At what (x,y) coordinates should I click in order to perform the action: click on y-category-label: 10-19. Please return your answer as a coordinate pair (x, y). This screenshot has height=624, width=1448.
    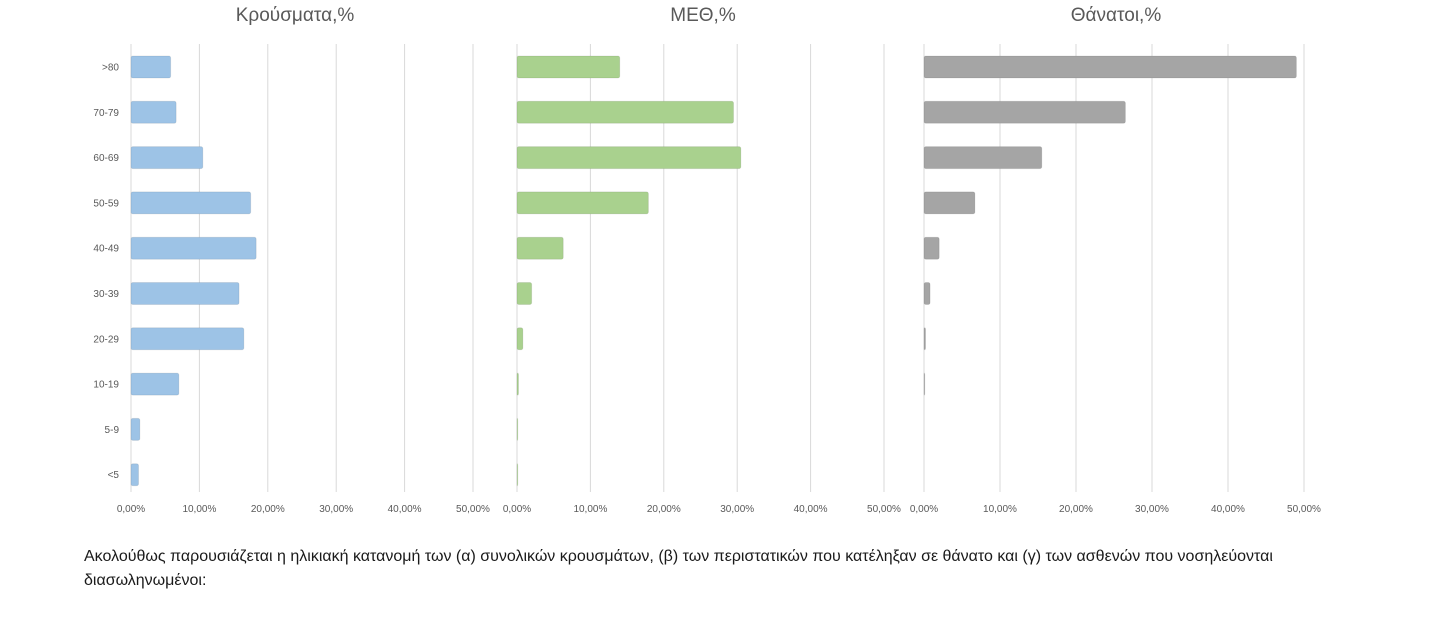
    Looking at the image, I should click on (106, 385).